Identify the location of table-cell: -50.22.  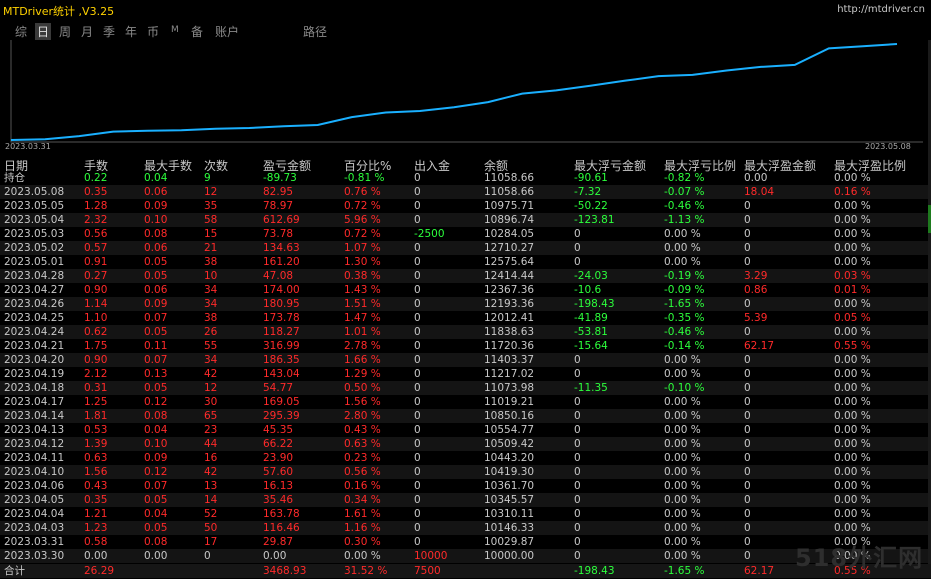
(591, 206).